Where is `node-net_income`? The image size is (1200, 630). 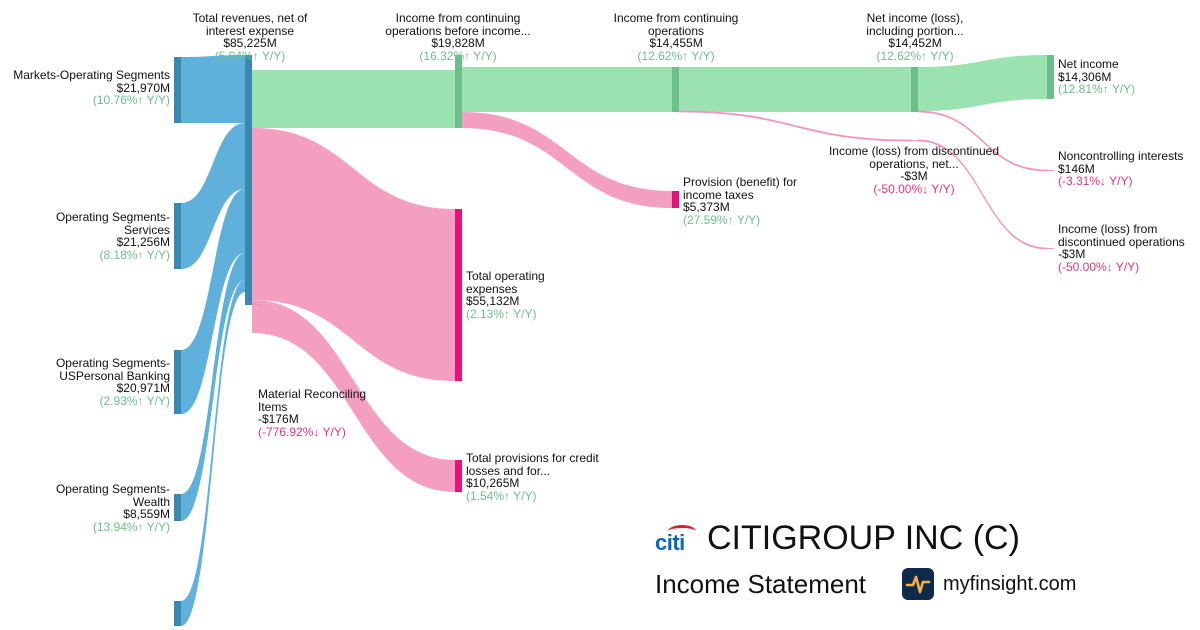
node-net_income is located at coordinates (1050, 77).